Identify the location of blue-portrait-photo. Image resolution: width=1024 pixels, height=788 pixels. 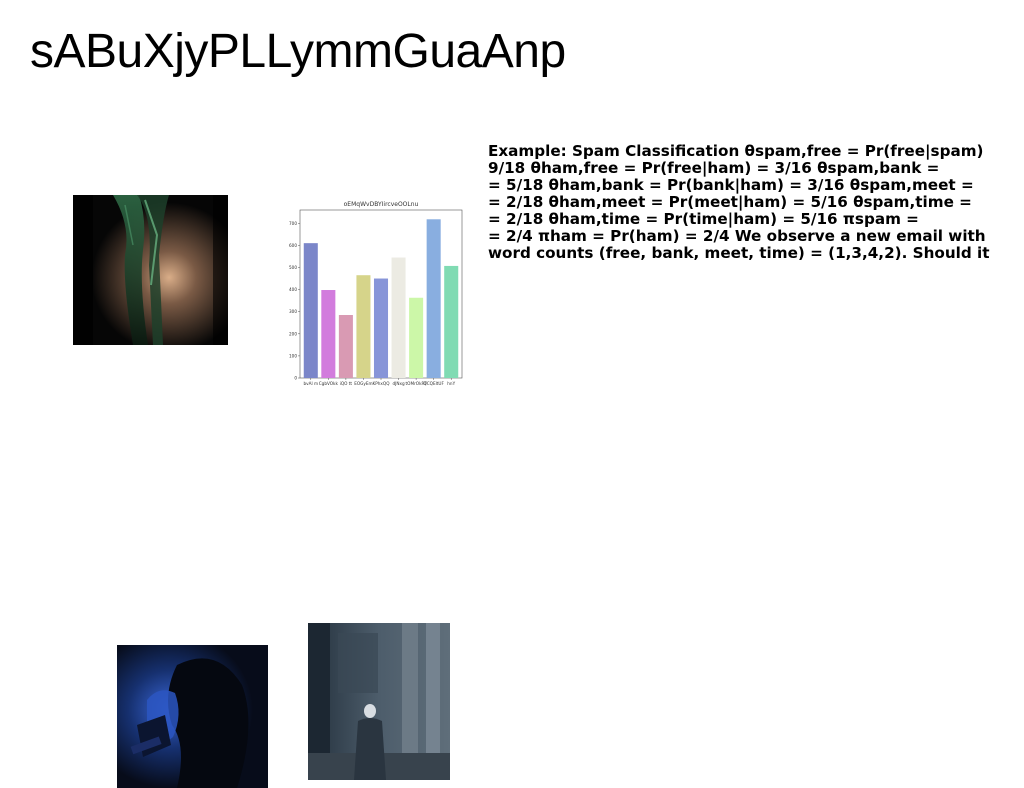
(192, 716).